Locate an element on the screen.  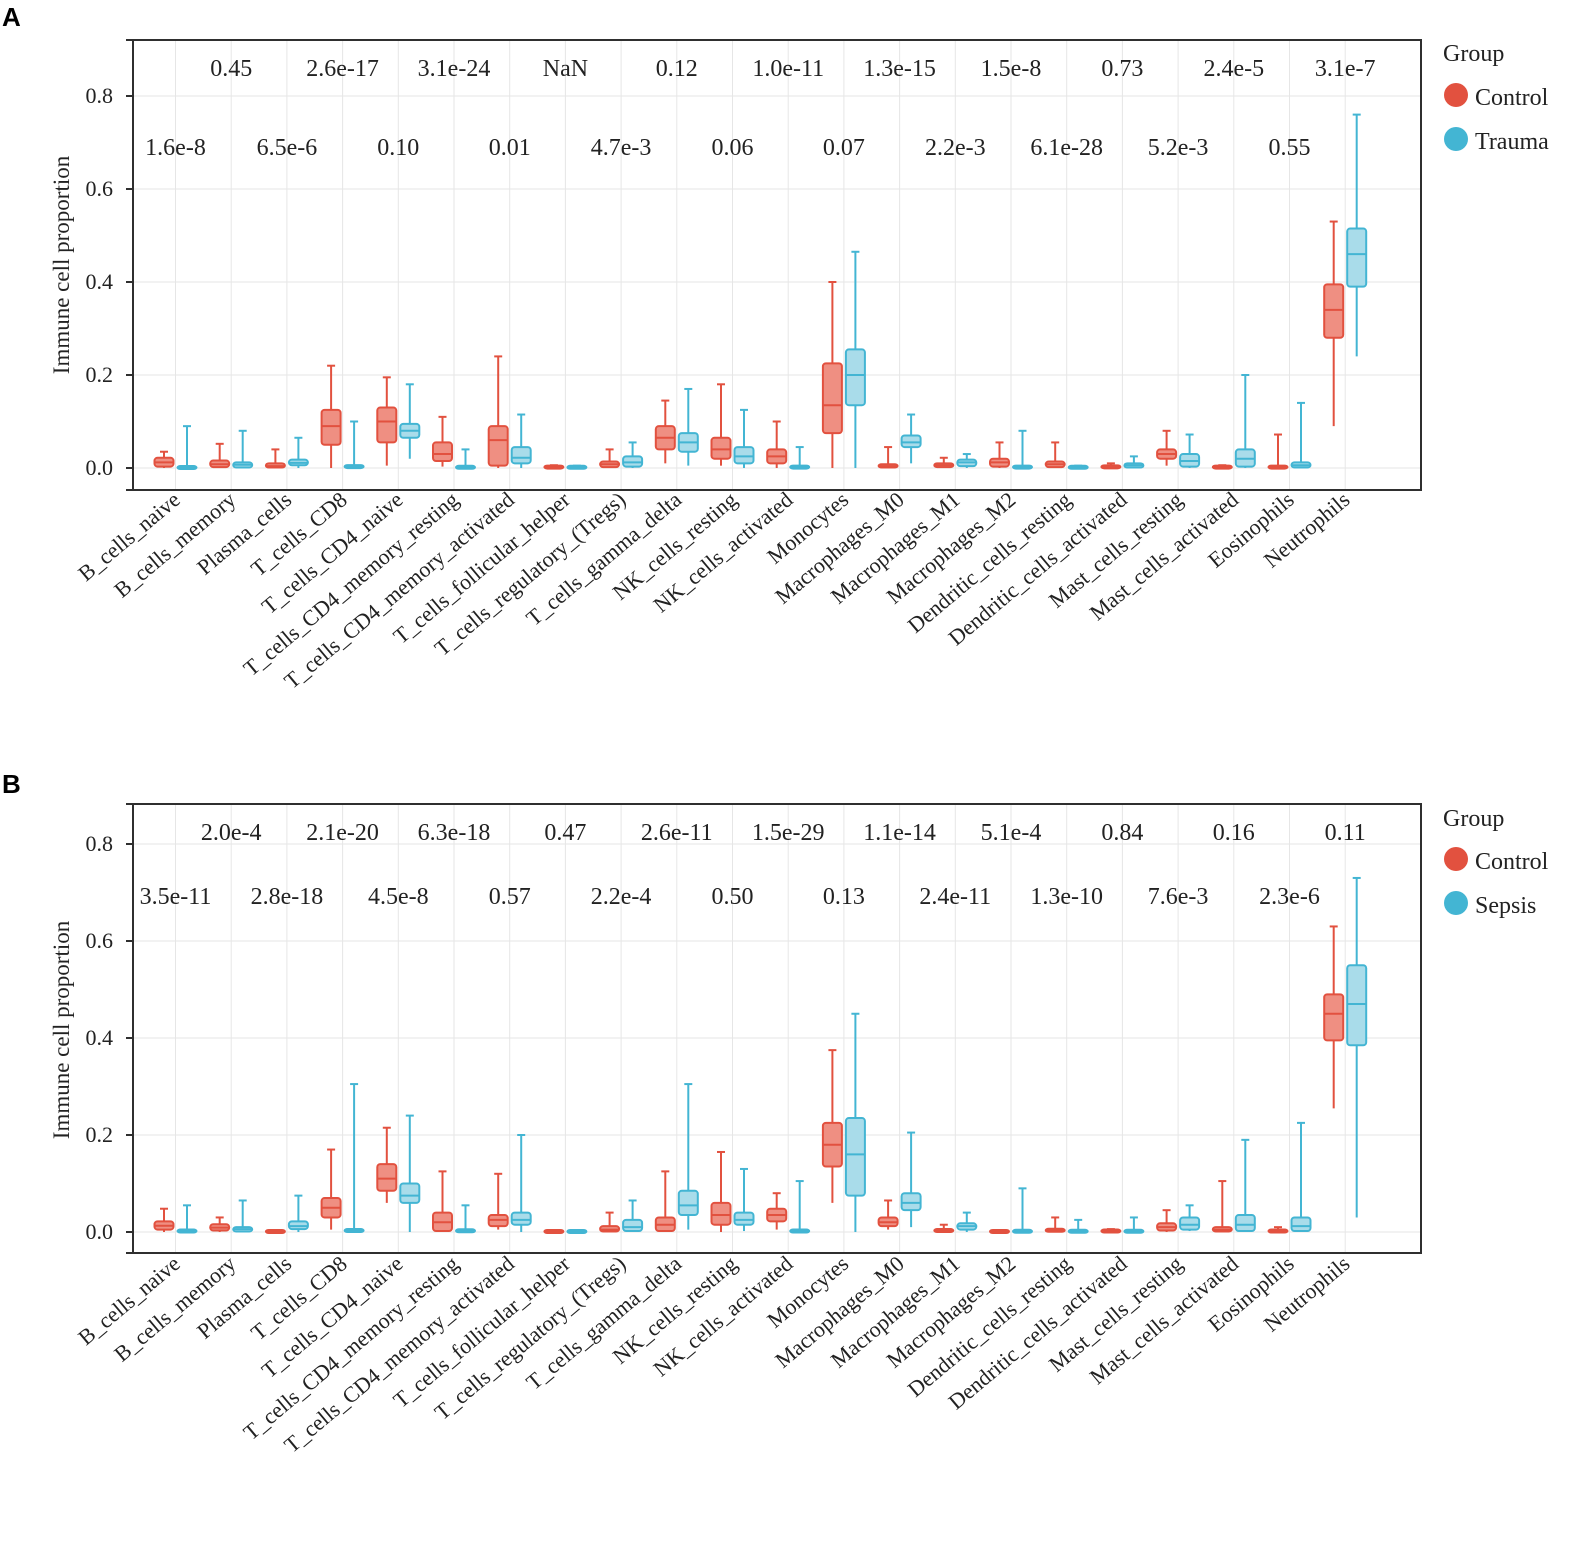
box-control-b-cells-naive is located at coordinates (164, 459).